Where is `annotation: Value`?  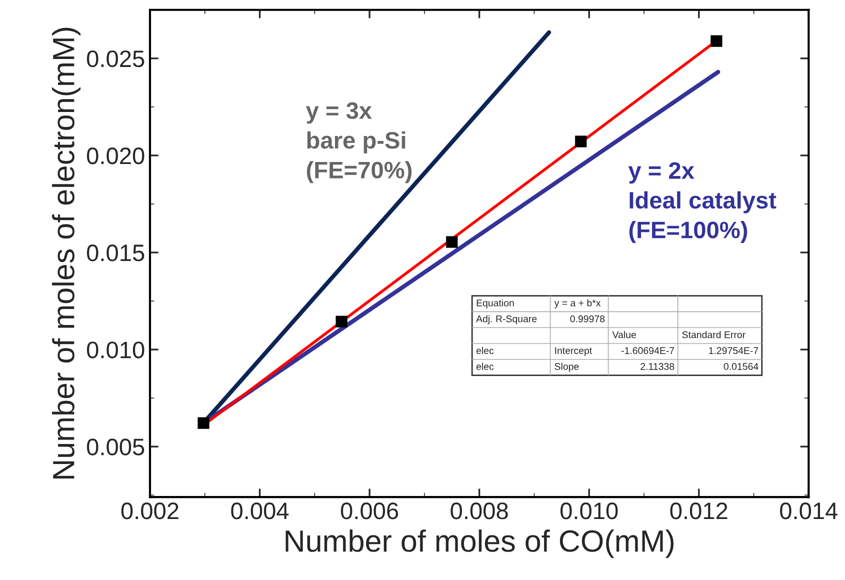 annotation: Value is located at coordinates (624, 334).